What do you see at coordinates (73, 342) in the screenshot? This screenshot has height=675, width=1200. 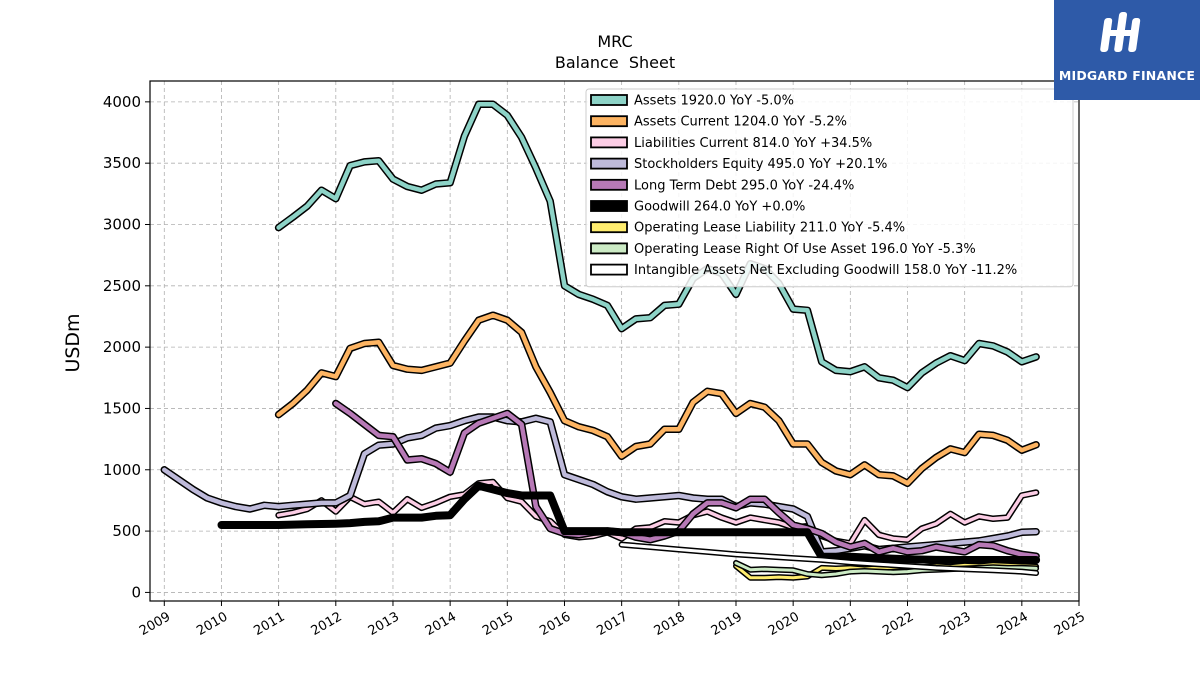 I see `y-axis-label: USDm` at bounding box center [73, 342].